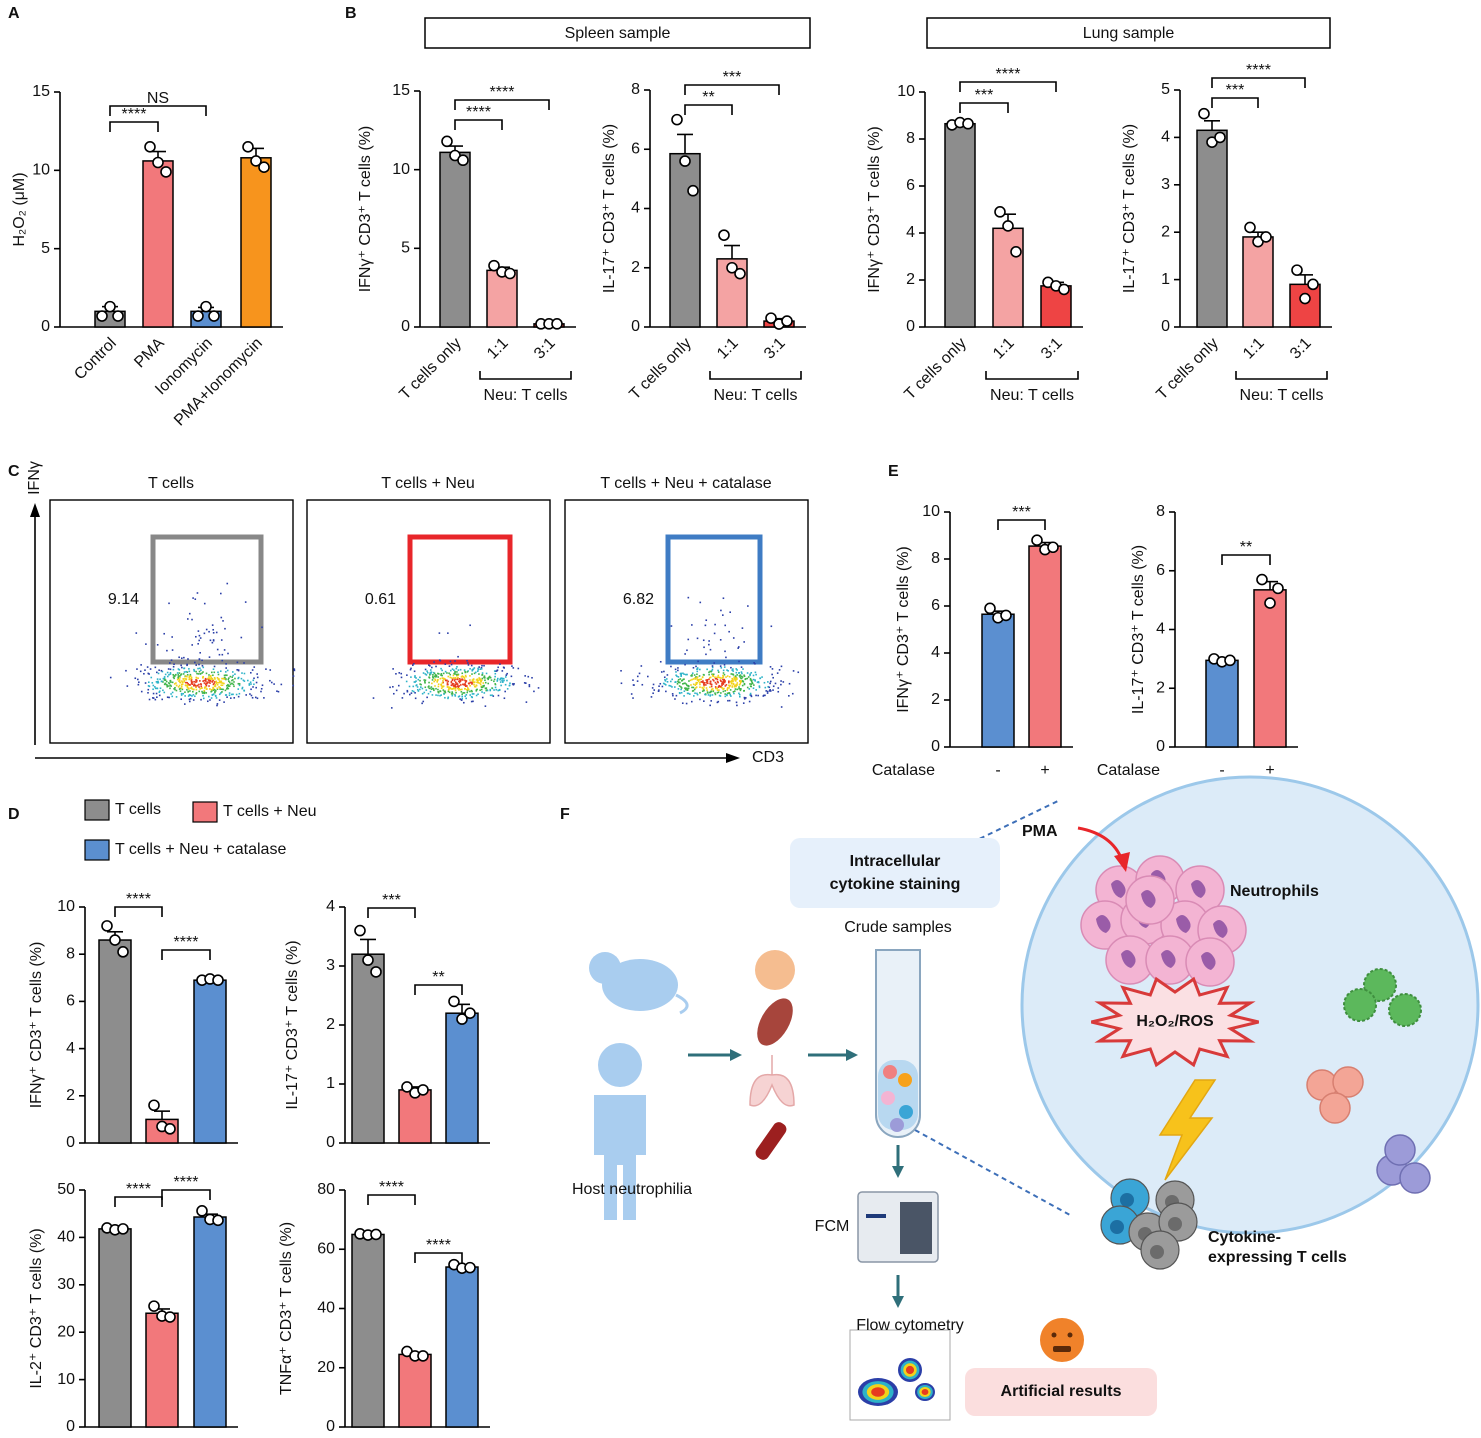 The image size is (1481, 1438). Describe the element at coordinates (620, 1157) in the screenshot. I see `human-body` at that location.